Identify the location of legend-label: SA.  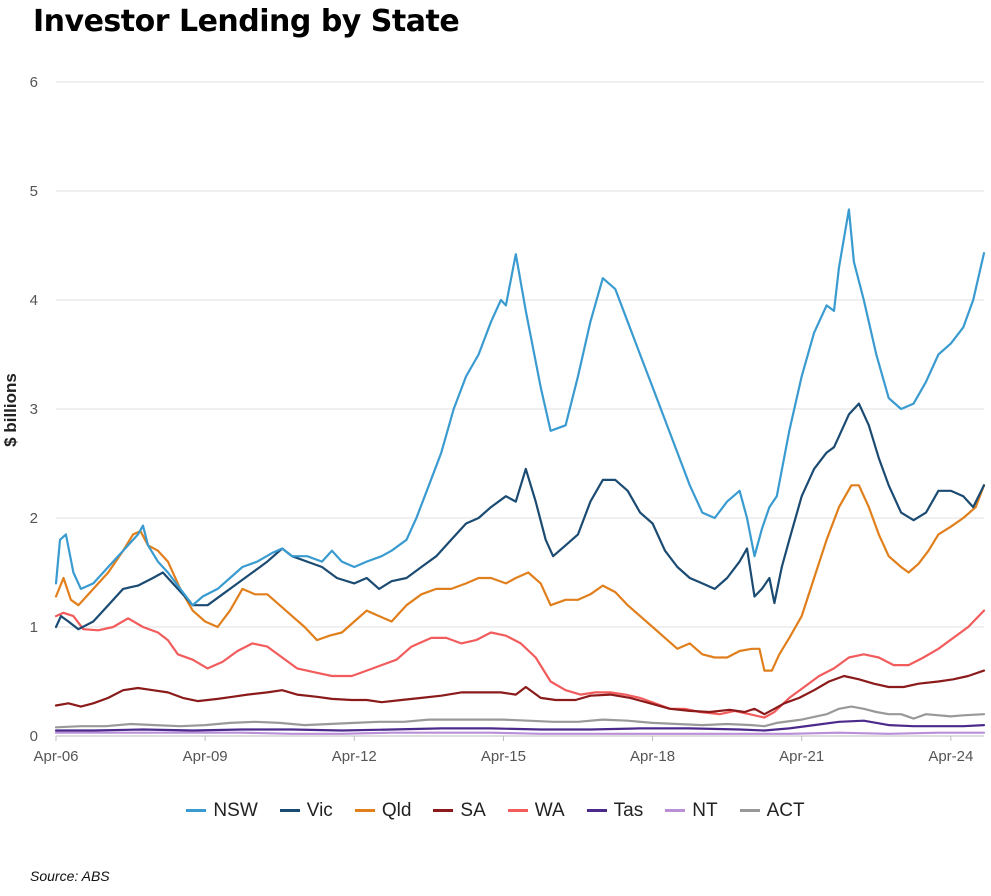
(473, 810).